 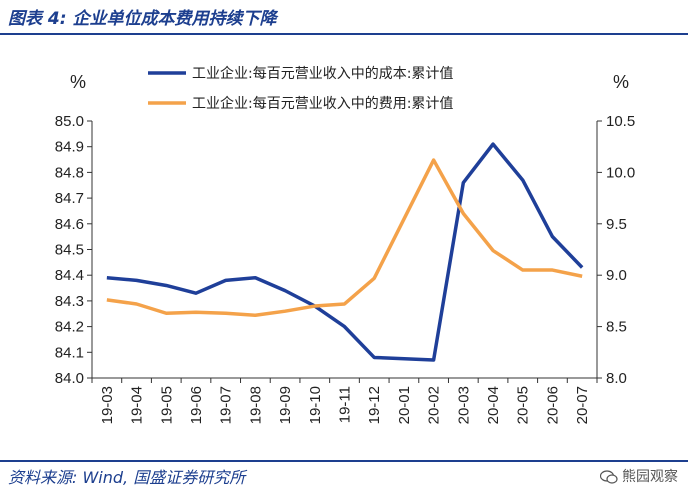 What do you see at coordinates (374, 405) in the screenshot?
I see `x-tick-label: 19-12` at bounding box center [374, 405].